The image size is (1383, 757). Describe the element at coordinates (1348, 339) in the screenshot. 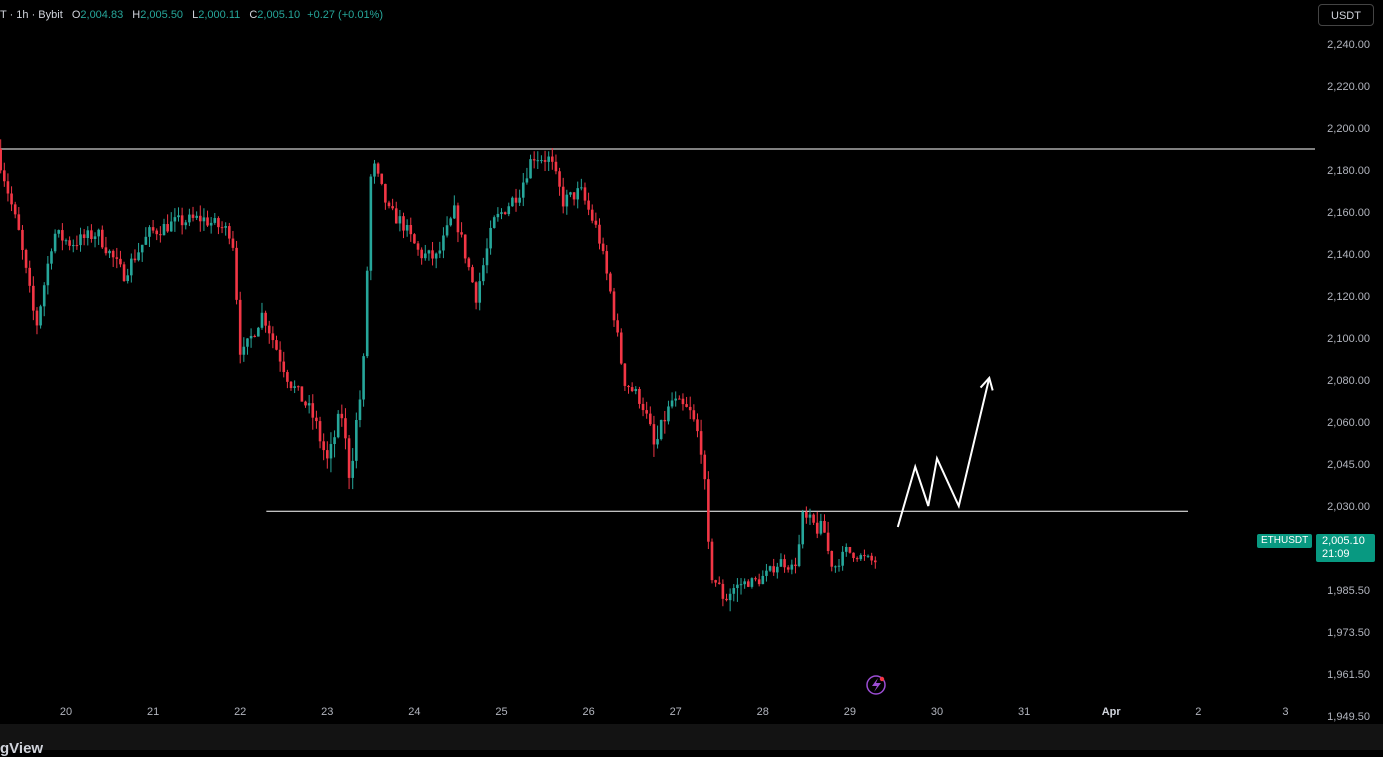

I see `price-tick-label: 2,100.00` at that location.